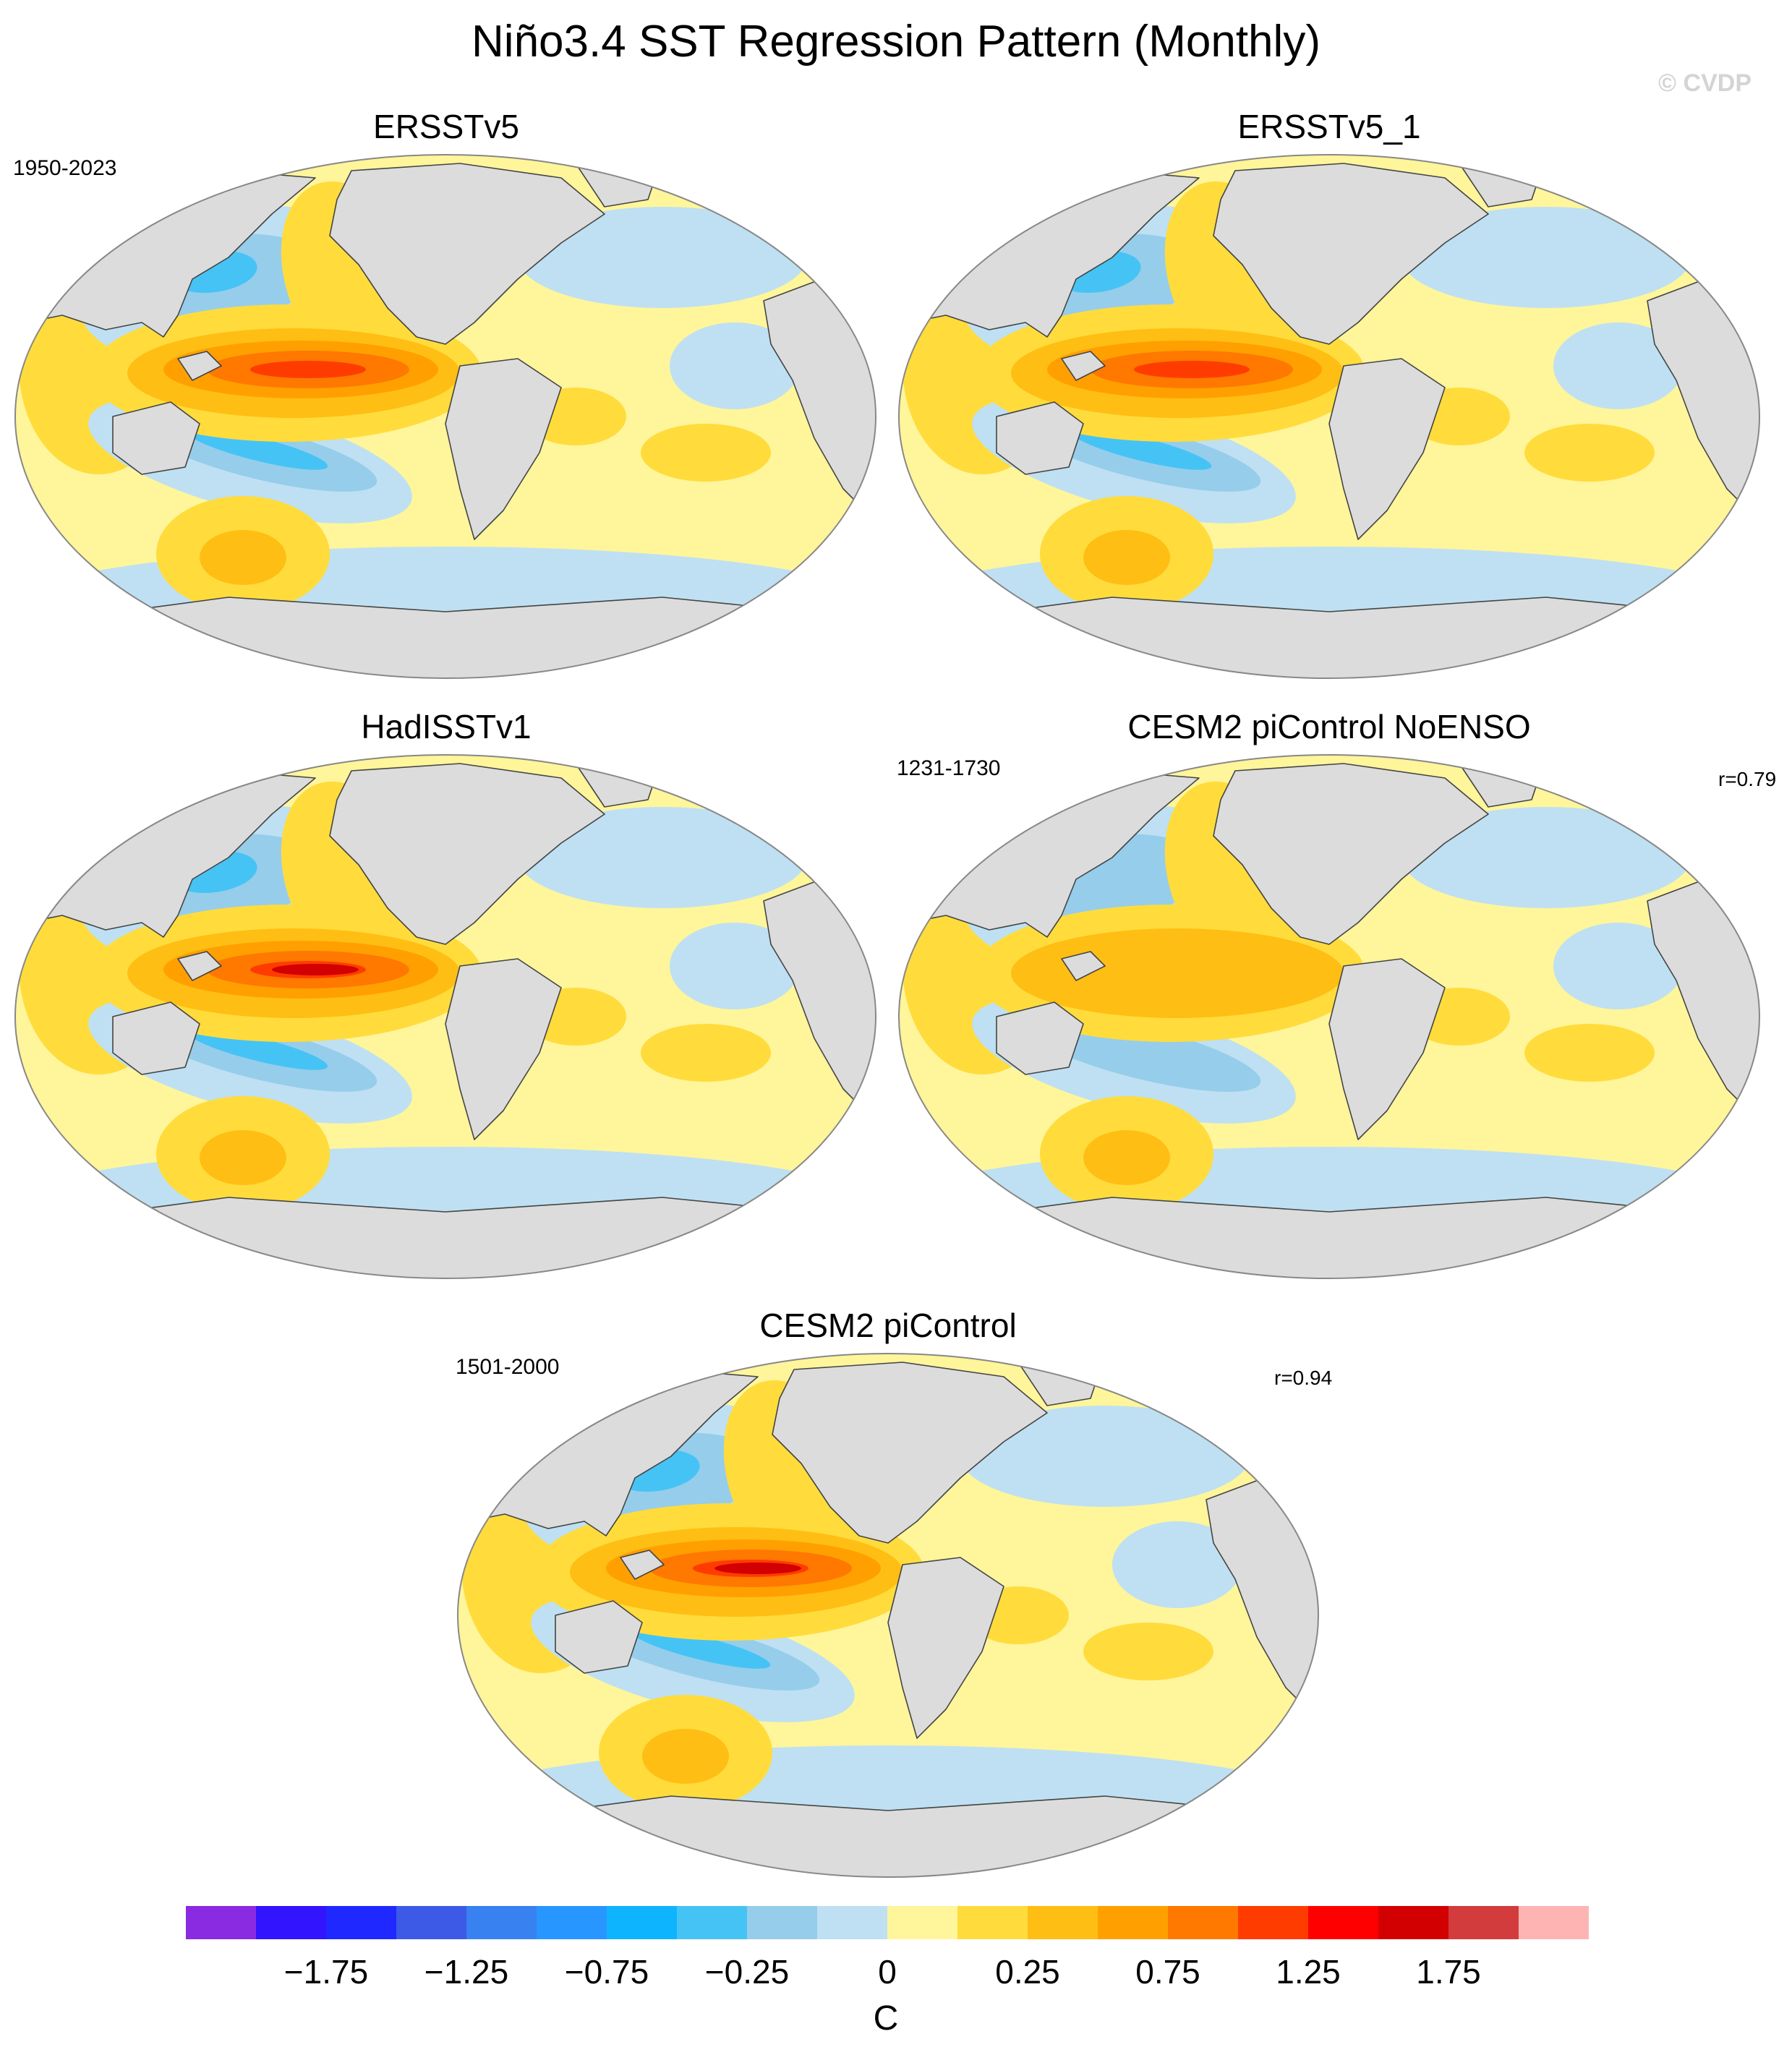  What do you see at coordinates (446, 127) in the screenshot?
I see `panel-title-1: ERSSTv5` at bounding box center [446, 127].